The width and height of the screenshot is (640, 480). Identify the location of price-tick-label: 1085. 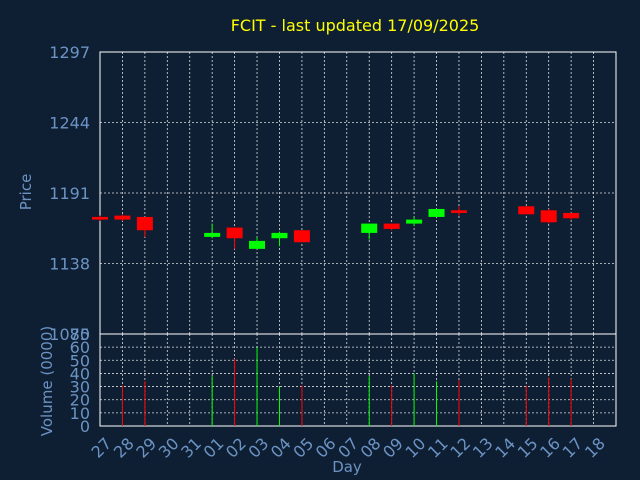
(69, 334).